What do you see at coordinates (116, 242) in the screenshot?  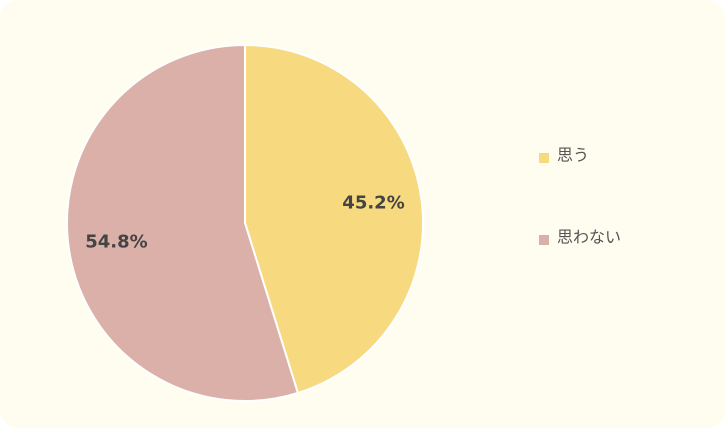 I see `data-label: 54.8%` at bounding box center [116, 242].